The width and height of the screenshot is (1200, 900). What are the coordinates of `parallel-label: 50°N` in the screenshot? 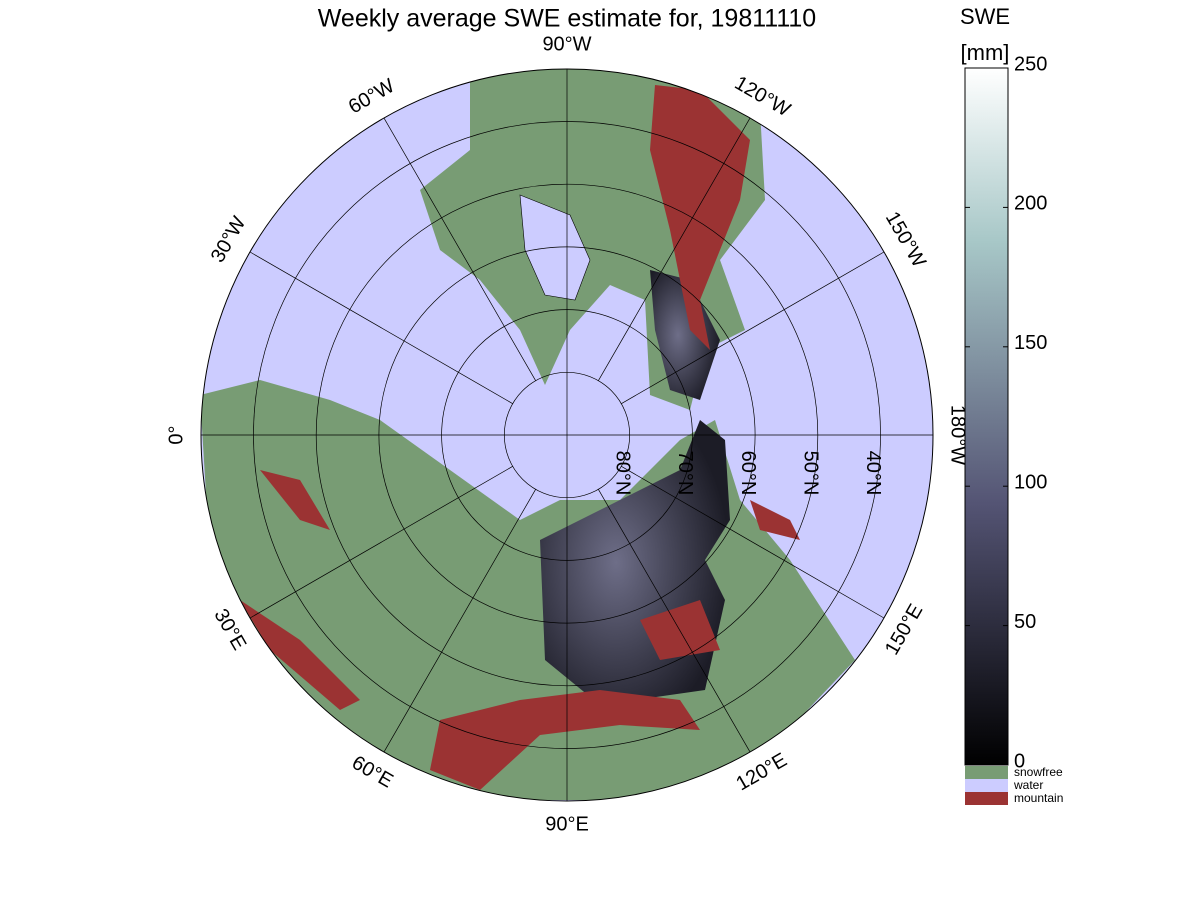 It's located at (811, 473).